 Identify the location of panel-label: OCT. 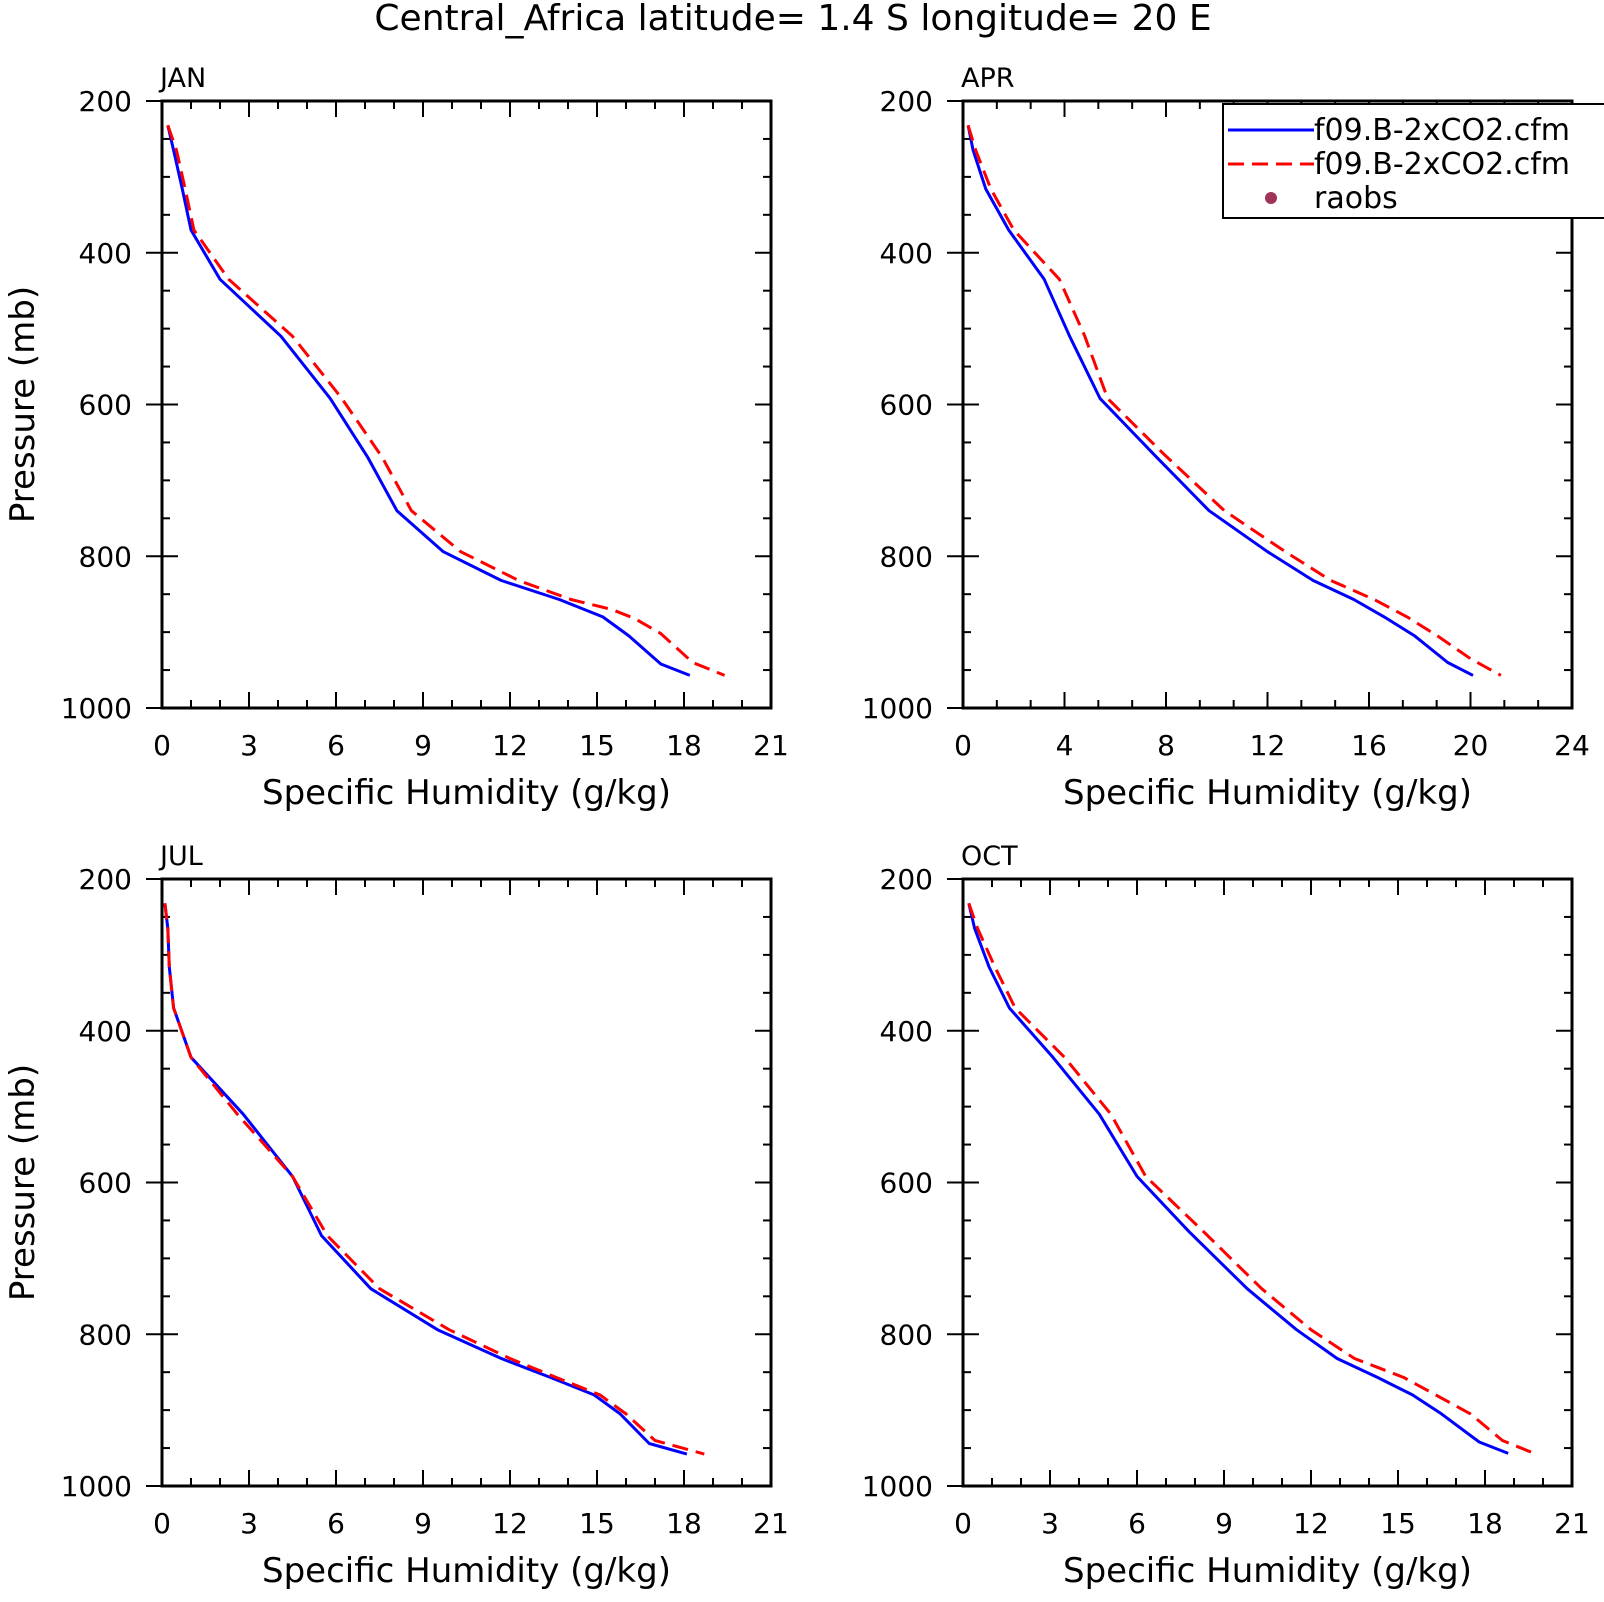
(989, 856).